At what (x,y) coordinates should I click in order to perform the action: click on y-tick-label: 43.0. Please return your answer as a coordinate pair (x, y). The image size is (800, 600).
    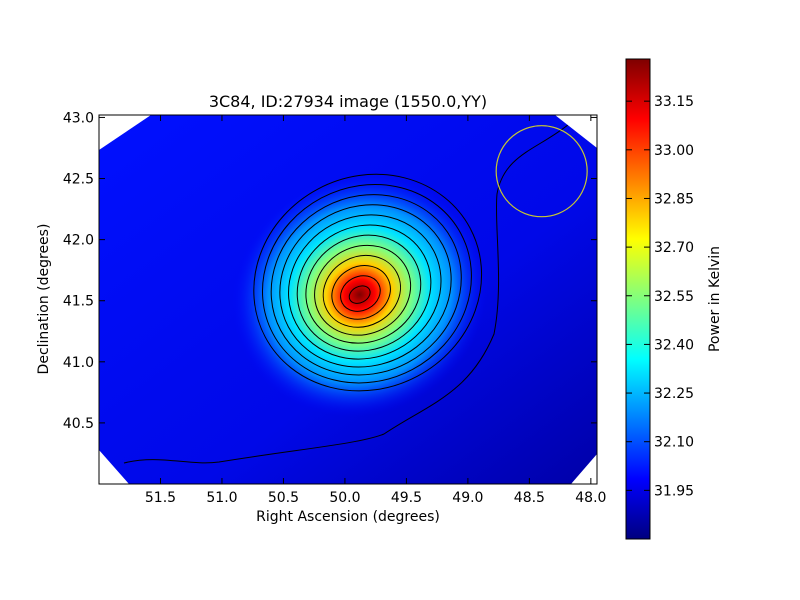
    Looking at the image, I should click on (78, 118).